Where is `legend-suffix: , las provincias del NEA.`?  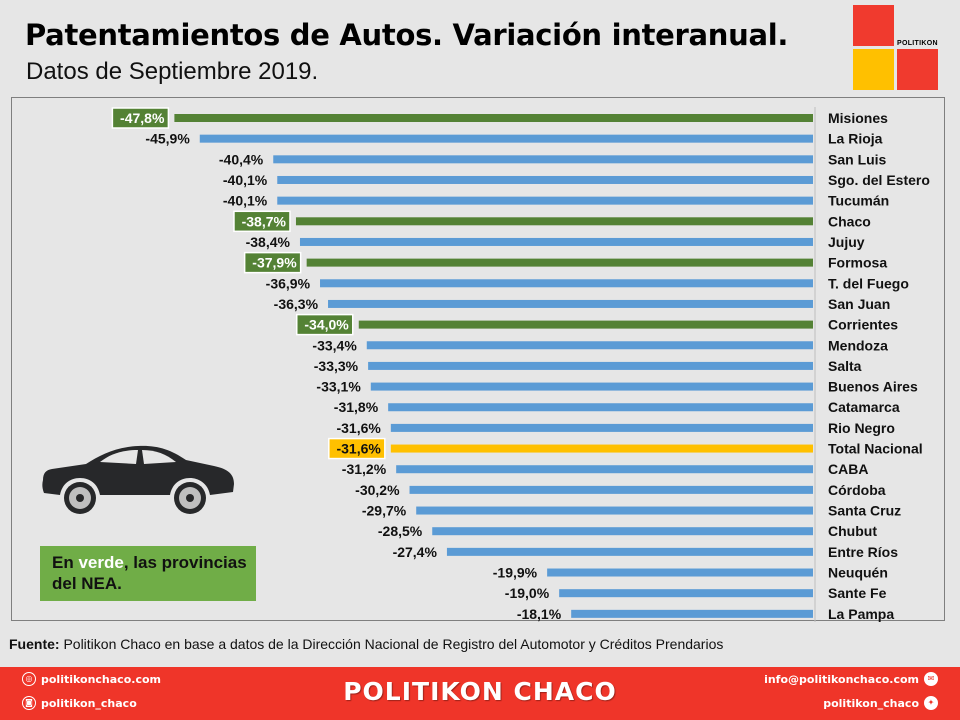 legend-suffix: , las provincias del NEA. is located at coordinates (149, 573).